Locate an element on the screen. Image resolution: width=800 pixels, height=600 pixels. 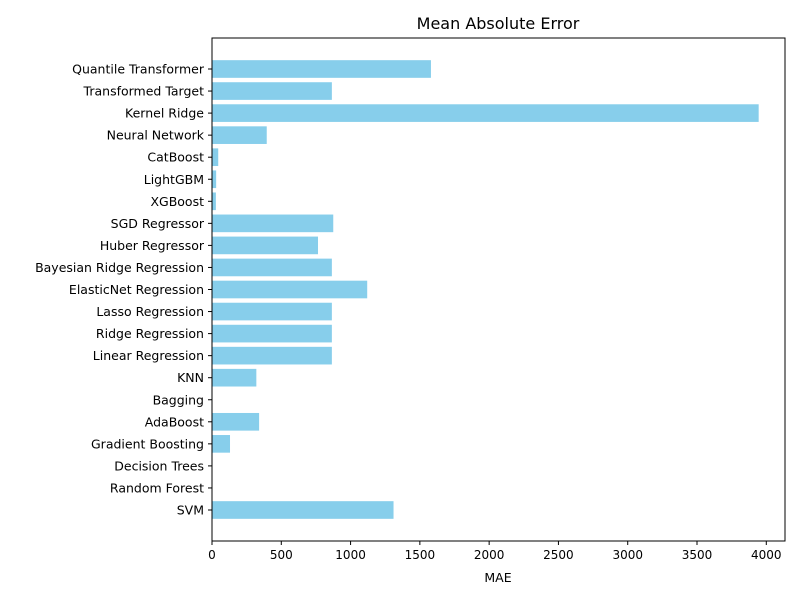
bar-gradient-boosting is located at coordinates (221, 444).